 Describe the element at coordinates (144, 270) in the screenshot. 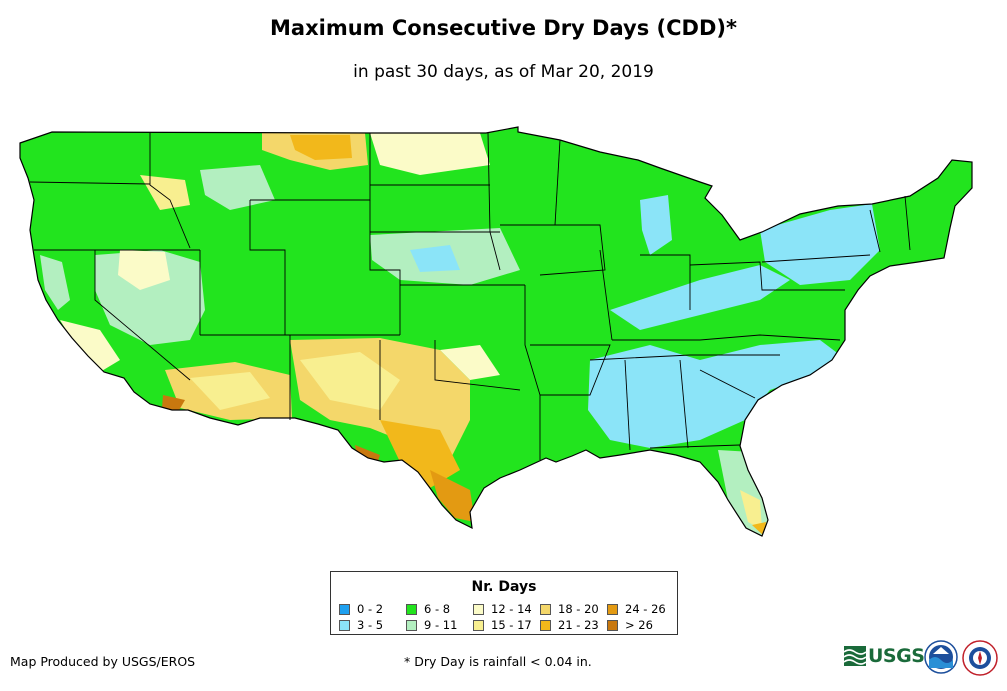

I see `region-12-14-nevada` at that location.